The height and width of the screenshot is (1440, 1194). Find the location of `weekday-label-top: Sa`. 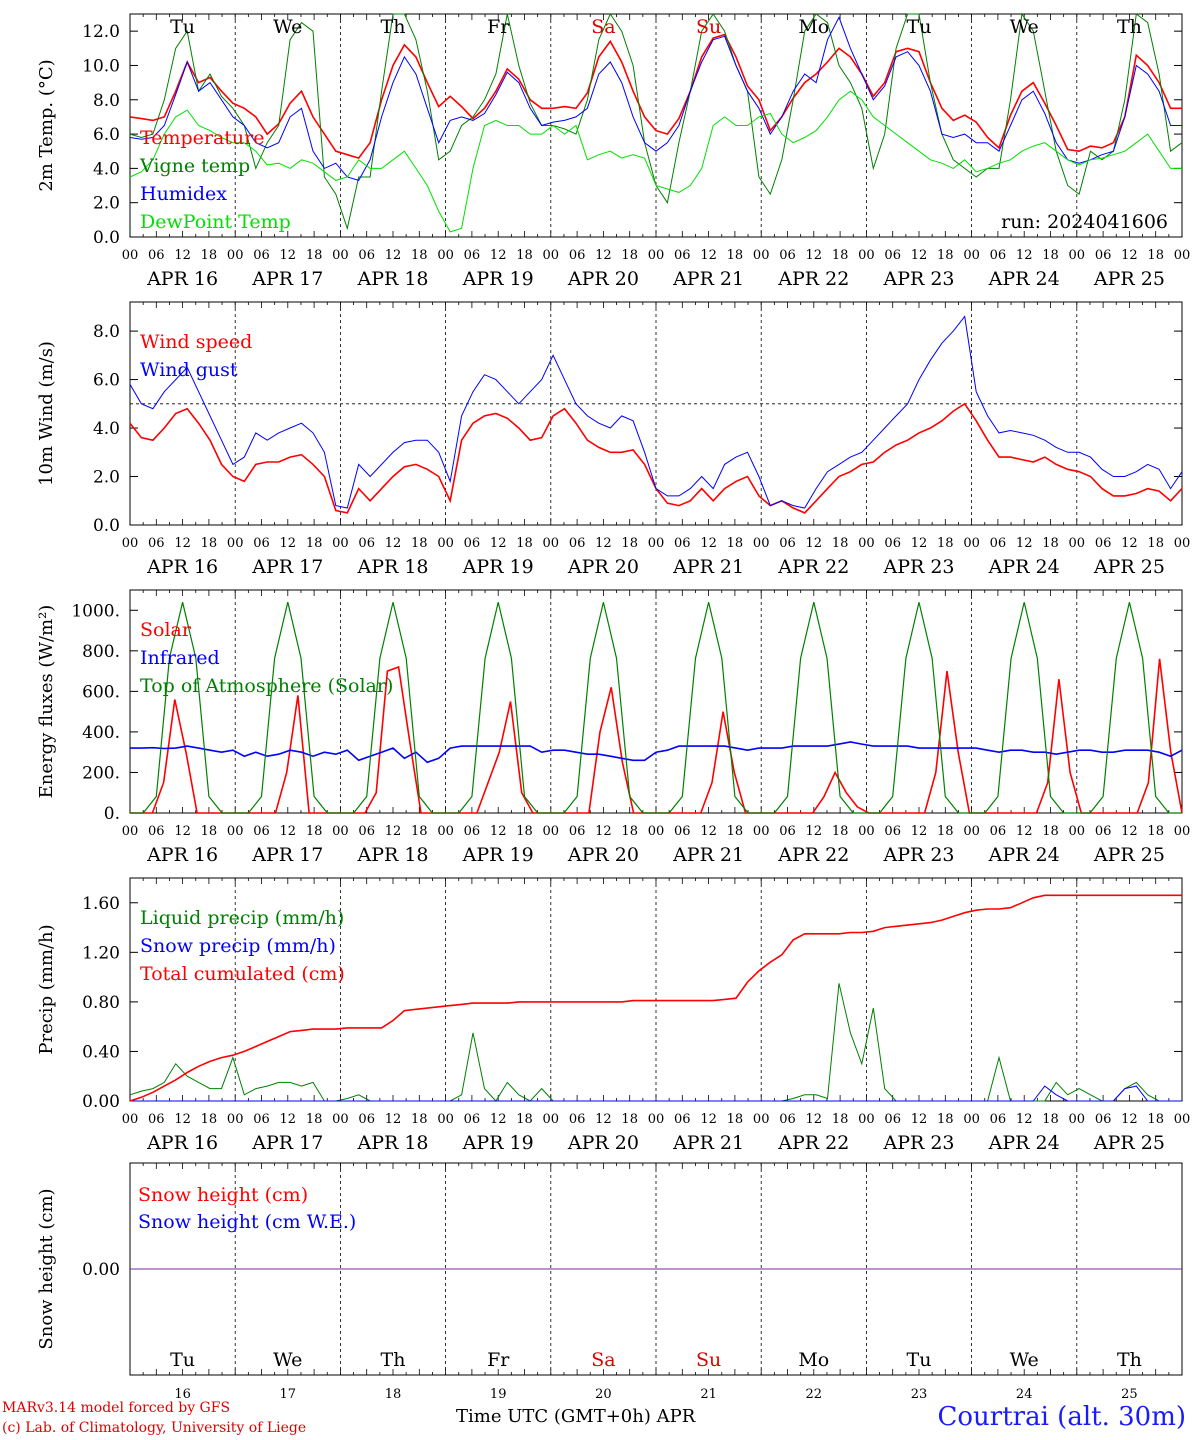

weekday-label-top: Sa is located at coordinates (603, 27).